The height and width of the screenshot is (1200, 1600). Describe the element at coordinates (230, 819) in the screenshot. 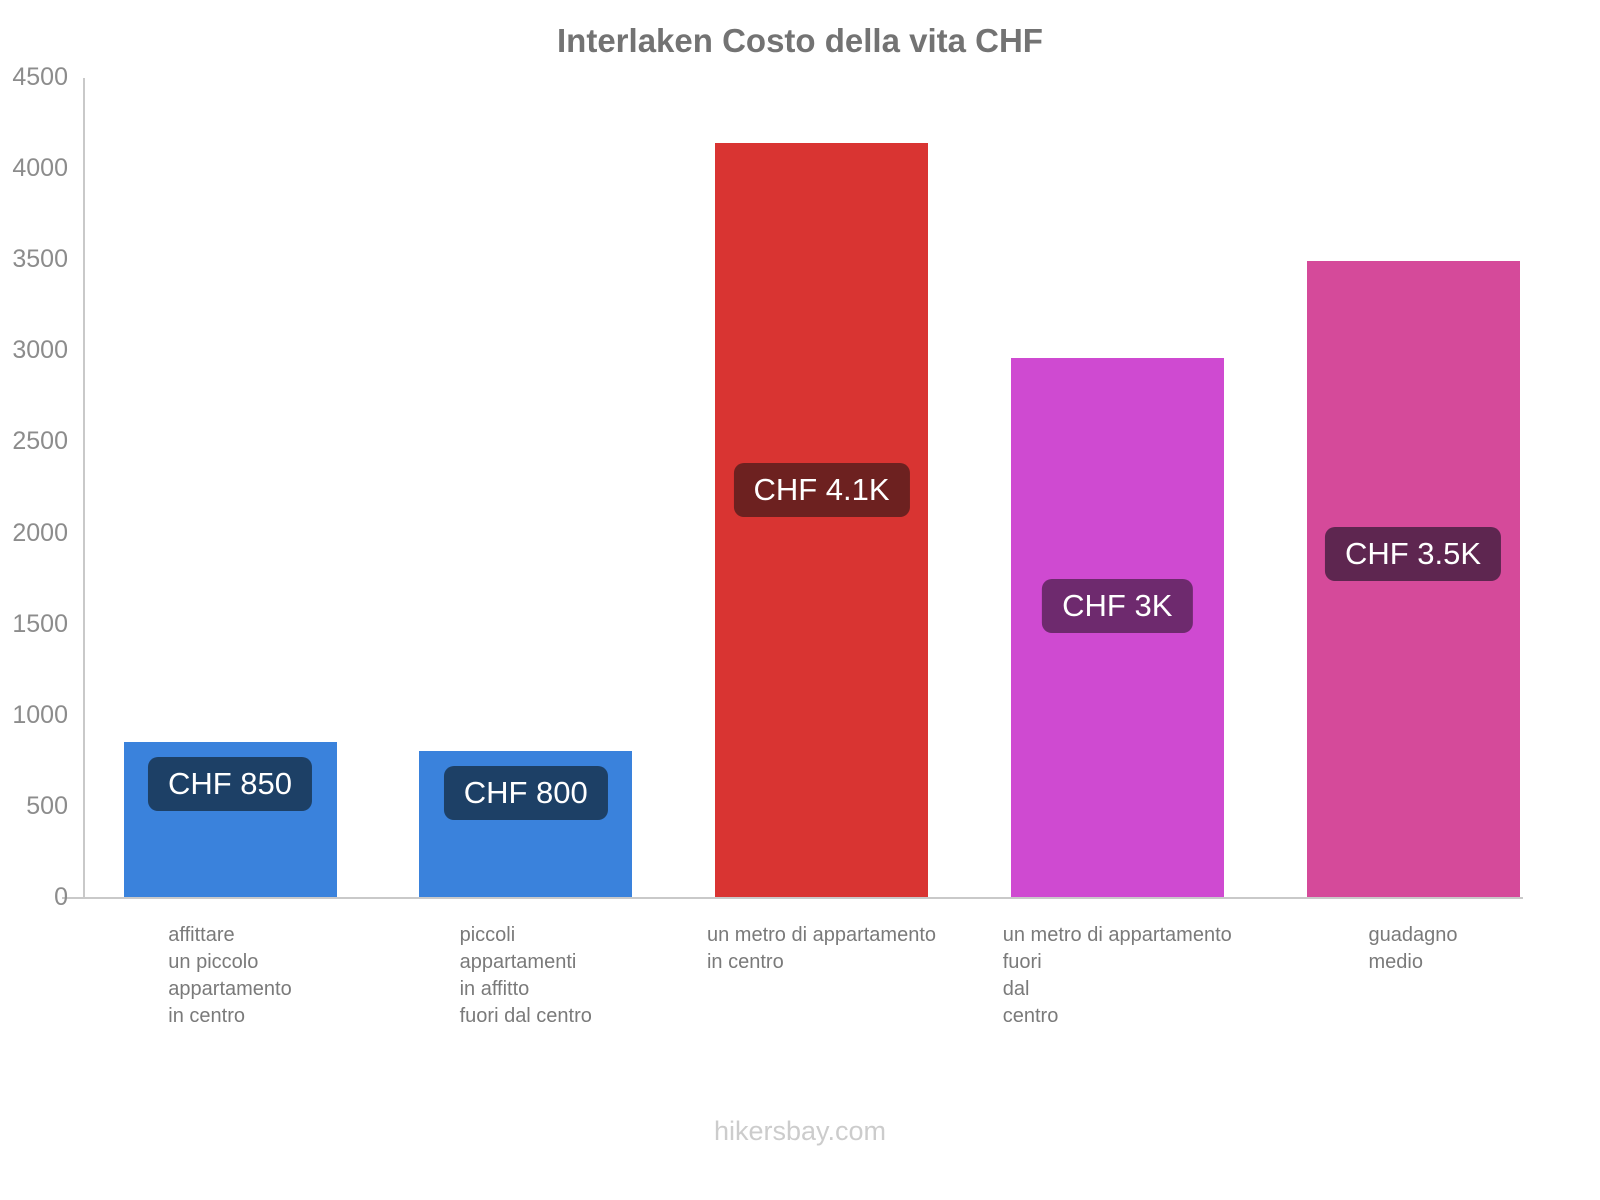

I see `bar: CHF 850` at that location.